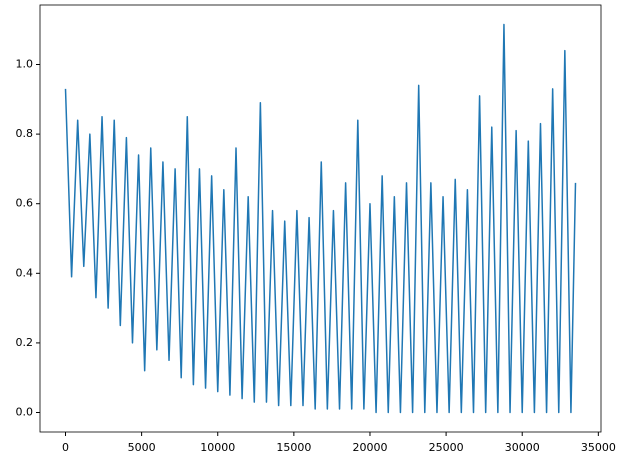 This screenshot has height=465, width=624. I want to click on y-tick-label: 0.2, so click(25, 342).